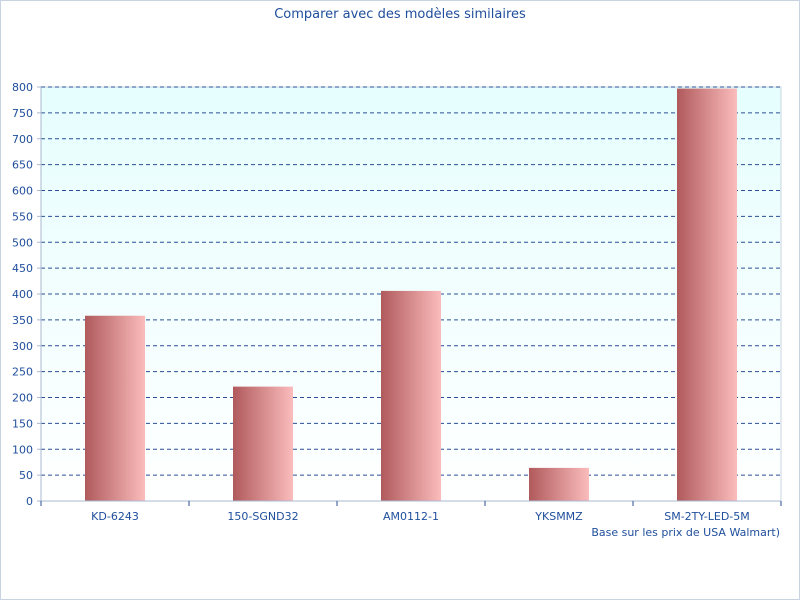 The image size is (800, 601). I want to click on y-tick-label: 100, so click(22, 449).